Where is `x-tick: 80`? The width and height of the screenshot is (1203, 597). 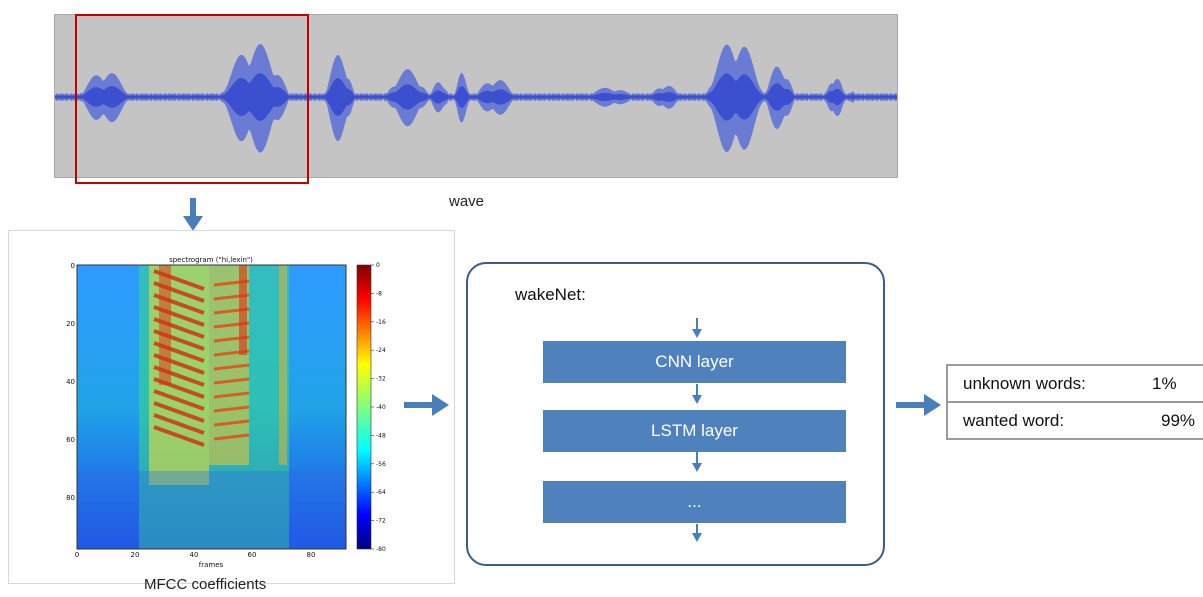
x-tick: 80 is located at coordinates (311, 555).